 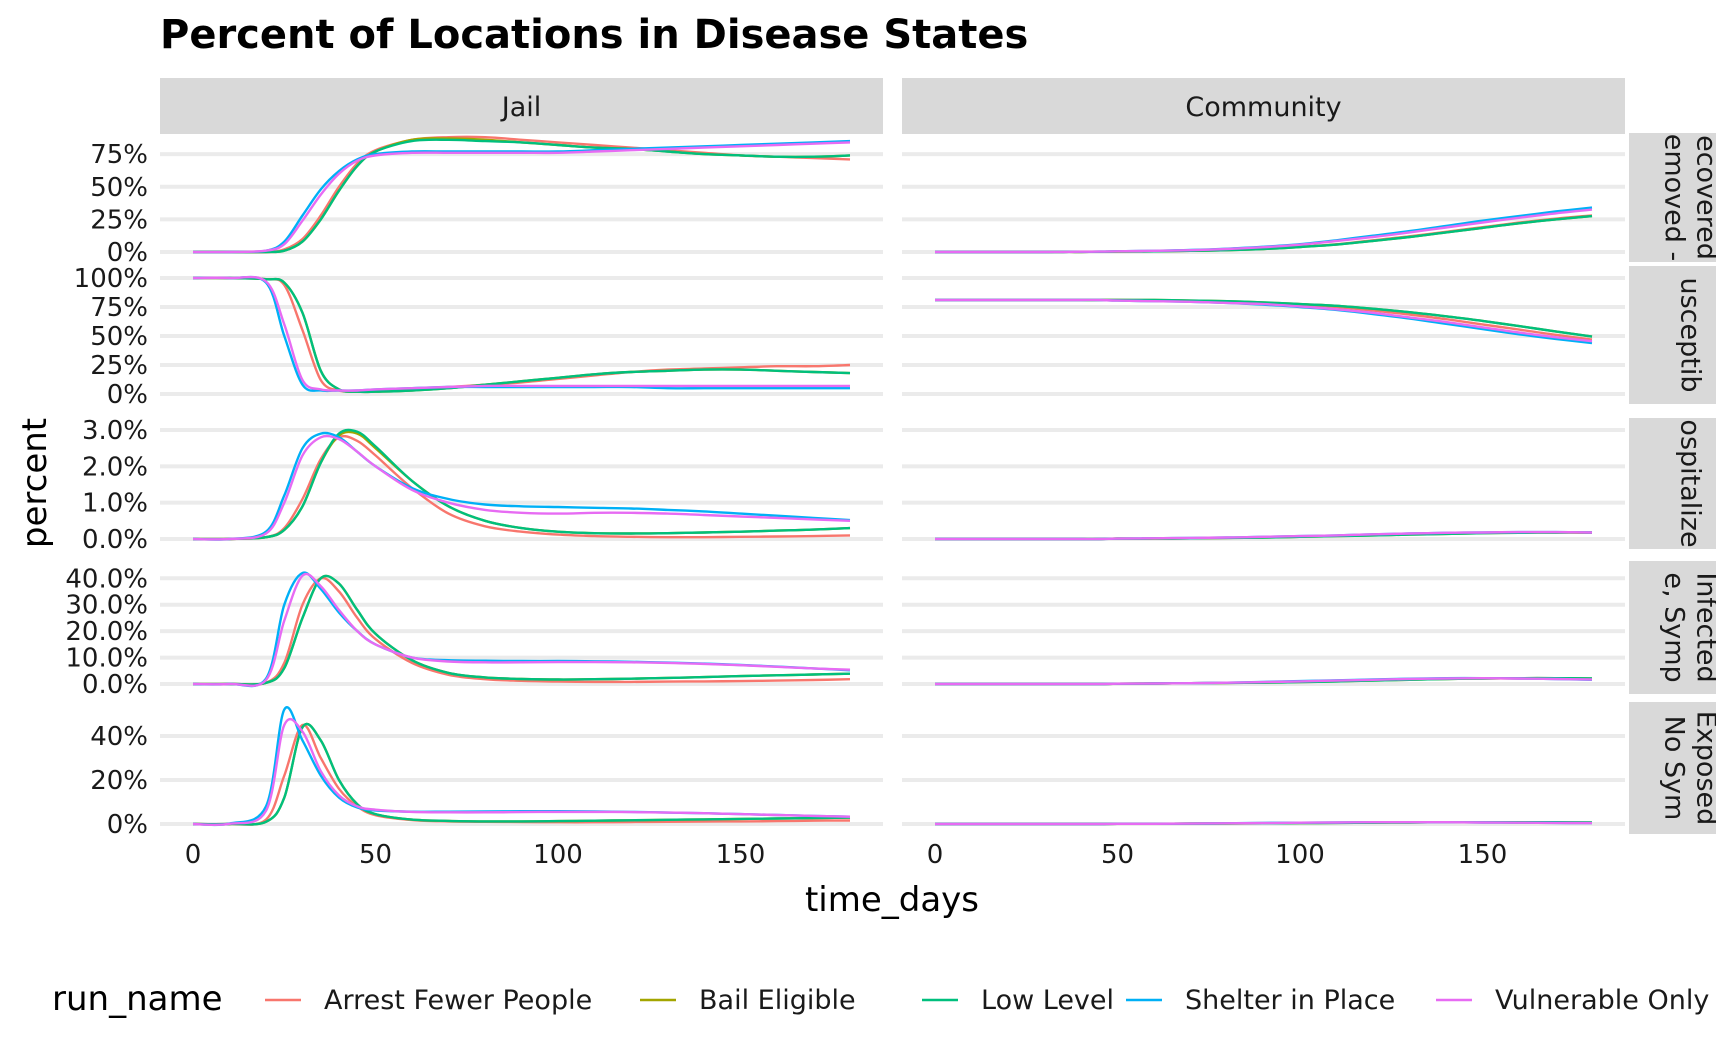 I want to click on y-axis-title: percent, so click(x=35, y=483).